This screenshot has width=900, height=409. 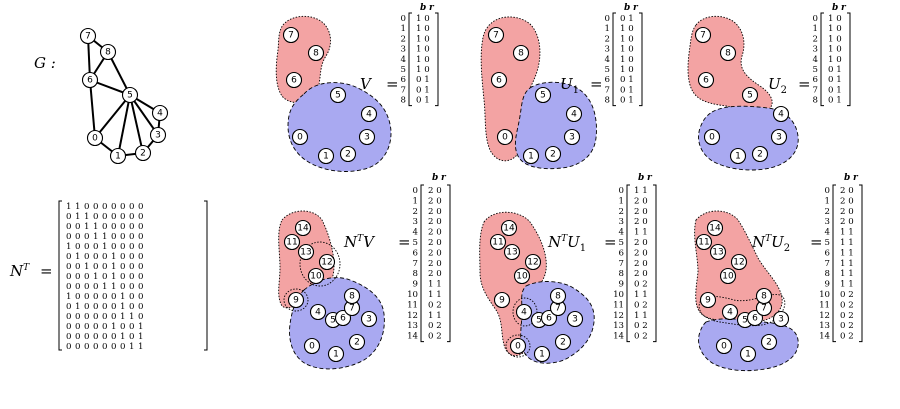 I want to click on panel-bottom-0-row-13: 0 2, so click(x=435, y=326).